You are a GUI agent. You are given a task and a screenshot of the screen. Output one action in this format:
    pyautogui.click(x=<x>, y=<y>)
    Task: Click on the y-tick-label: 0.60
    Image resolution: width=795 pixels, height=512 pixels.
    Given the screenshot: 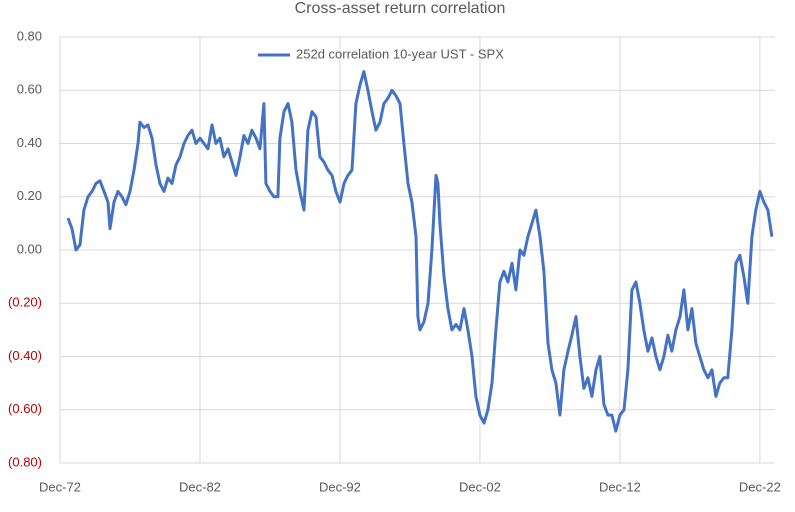 What is the action you would take?
    pyautogui.click(x=29, y=89)
    